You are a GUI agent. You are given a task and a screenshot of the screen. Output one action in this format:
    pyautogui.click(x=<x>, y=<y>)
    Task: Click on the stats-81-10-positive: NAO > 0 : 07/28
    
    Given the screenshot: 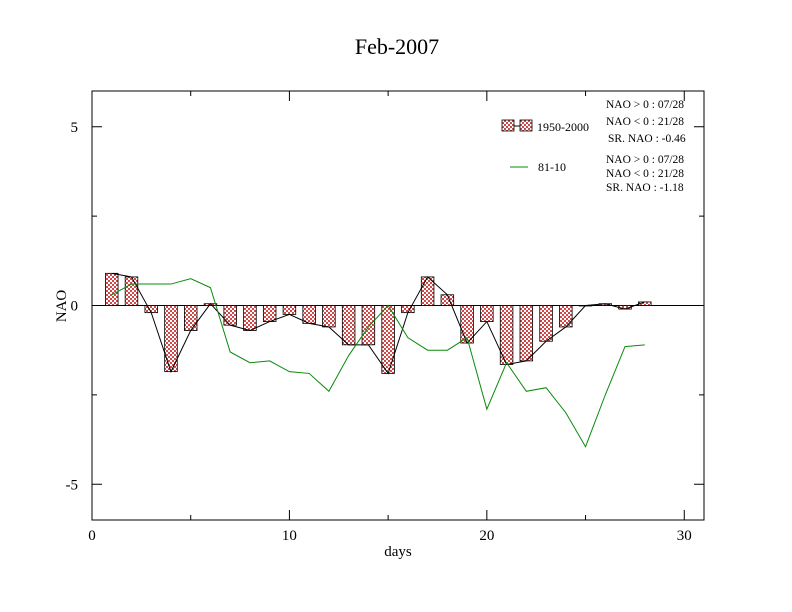 What is the action you would take?
    pyautogui.click(x=645, y=160)
    